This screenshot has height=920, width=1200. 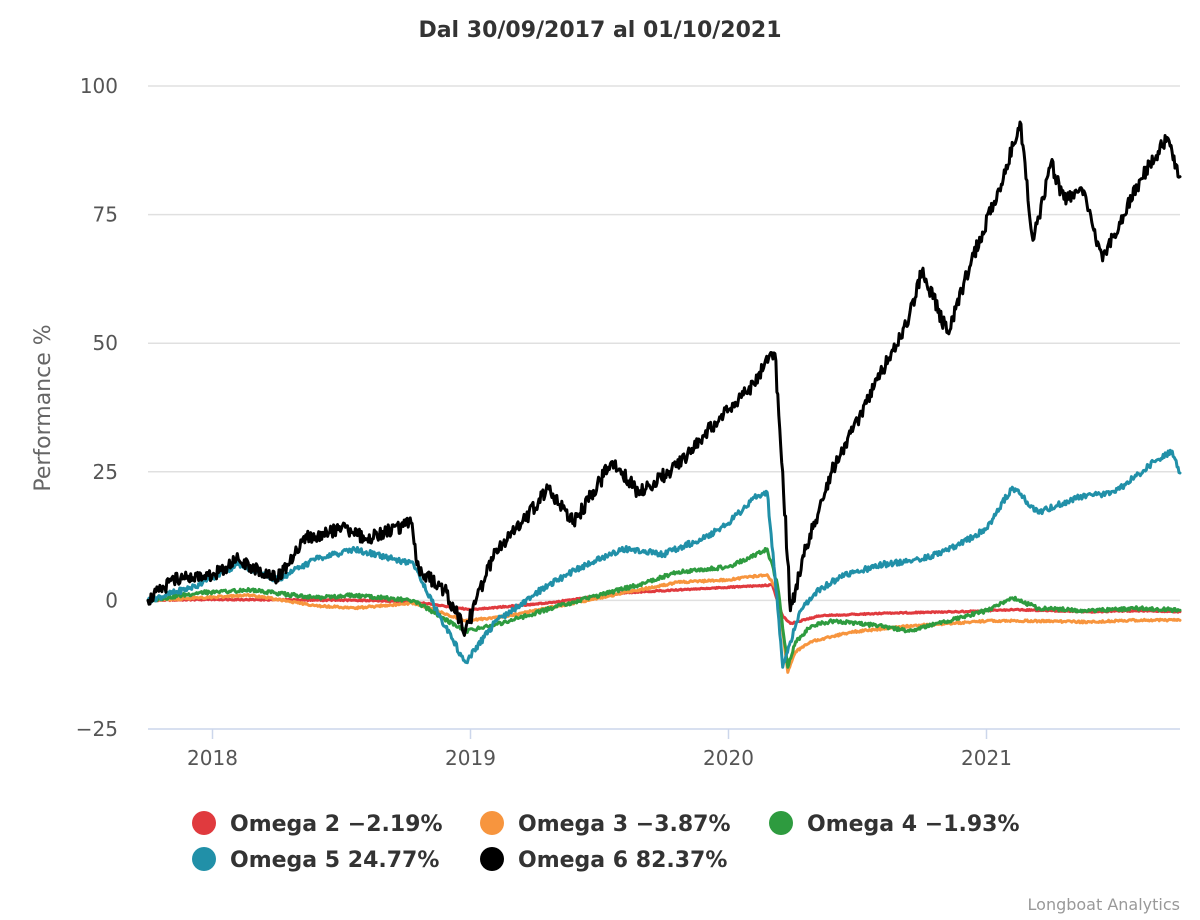 What do you see at coordinates (105, 343) in the screenshot?
I see `y-tick-label: 50` at bounding box center [105, 343].